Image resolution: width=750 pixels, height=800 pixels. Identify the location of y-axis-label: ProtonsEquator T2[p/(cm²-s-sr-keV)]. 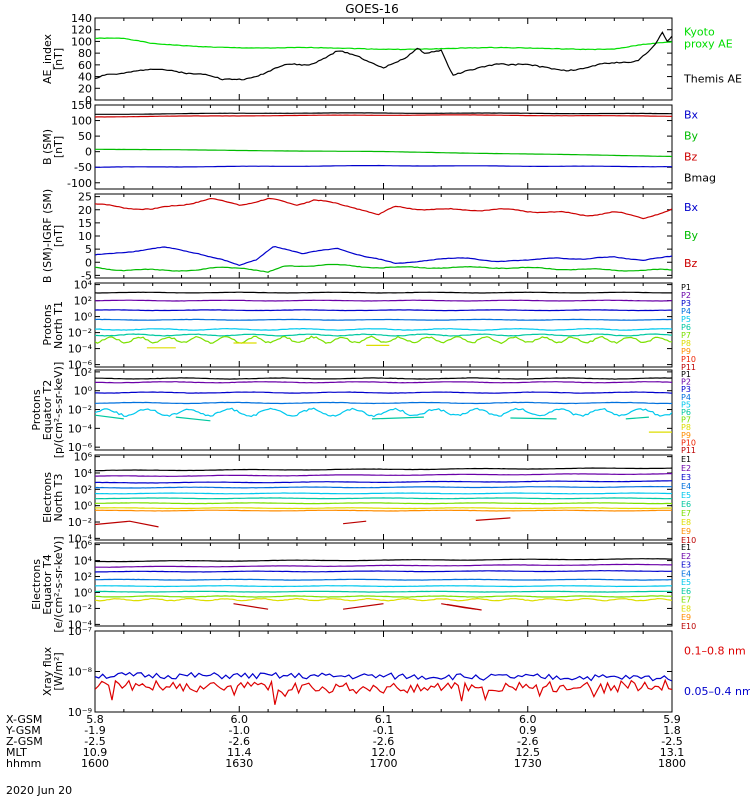
(47, 410).